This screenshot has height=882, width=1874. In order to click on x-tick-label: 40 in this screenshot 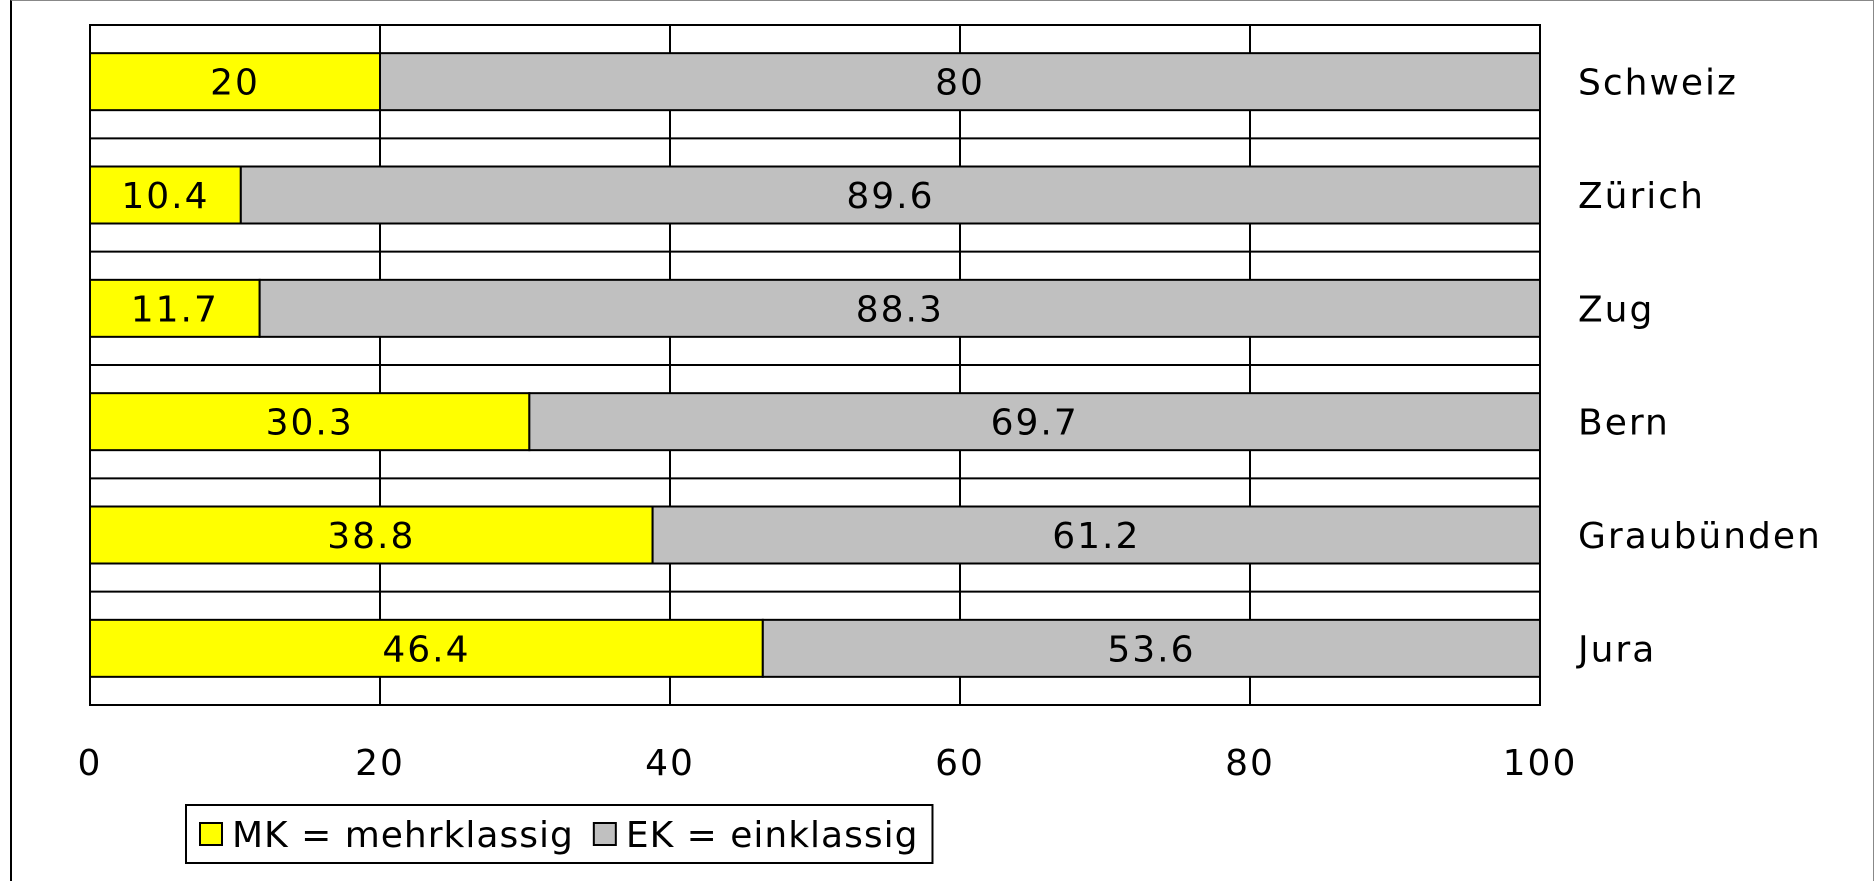, I will do `click(670, 763)`.